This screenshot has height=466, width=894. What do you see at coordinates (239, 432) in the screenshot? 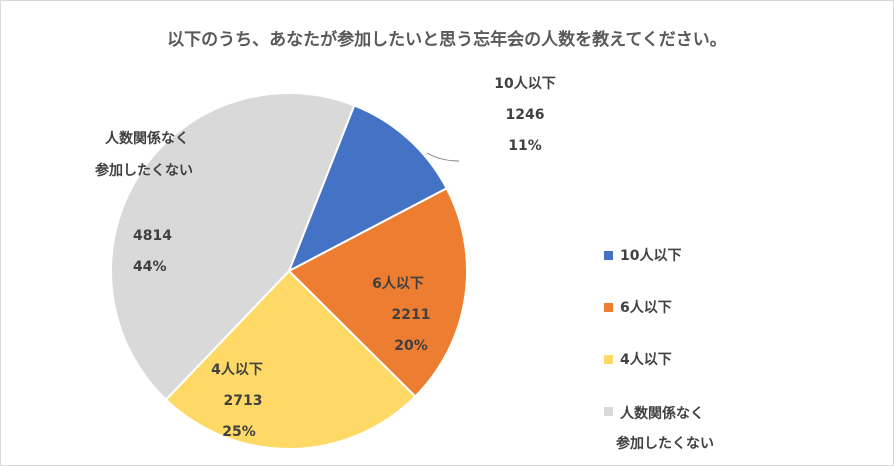
I see `data-label-4-percent: 25%` at bounding box center [239, 432].